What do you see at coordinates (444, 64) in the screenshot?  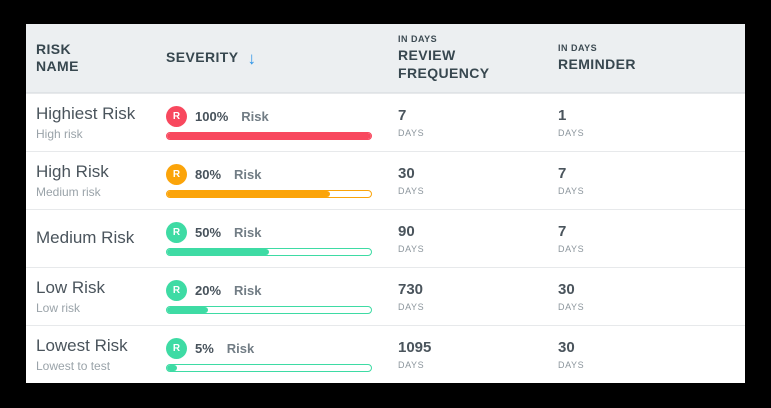 I see `column-header-label: REVIEW FREQUENCY` at bounding box center [444, 64].